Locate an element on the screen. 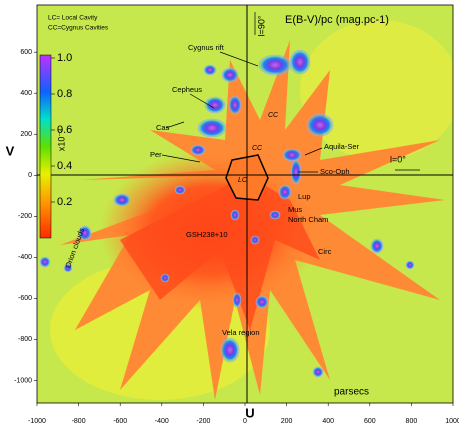 This screenshot has width=459, height=429. annotation: GSH238+10 is located at coordinates (207, 234).